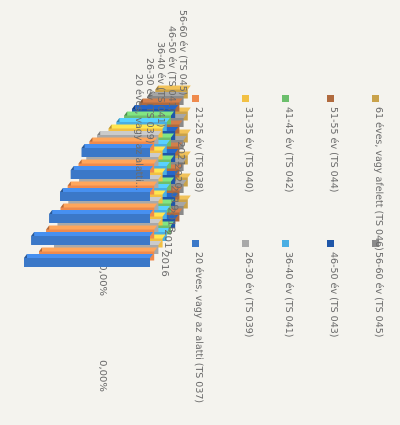 The height and width of the screenshot is (425, 400). I want to click on legend-item: 46-50 év (TS 043), so click(333, 289).